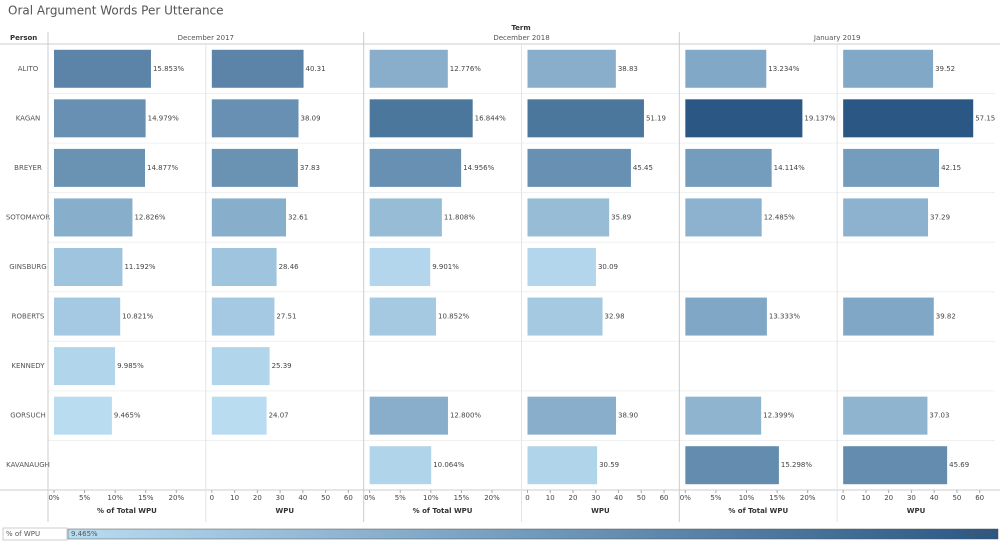 The height and width of the screenshot is (543, 1000). I want to click on legend-ramp, so click(533, 534).